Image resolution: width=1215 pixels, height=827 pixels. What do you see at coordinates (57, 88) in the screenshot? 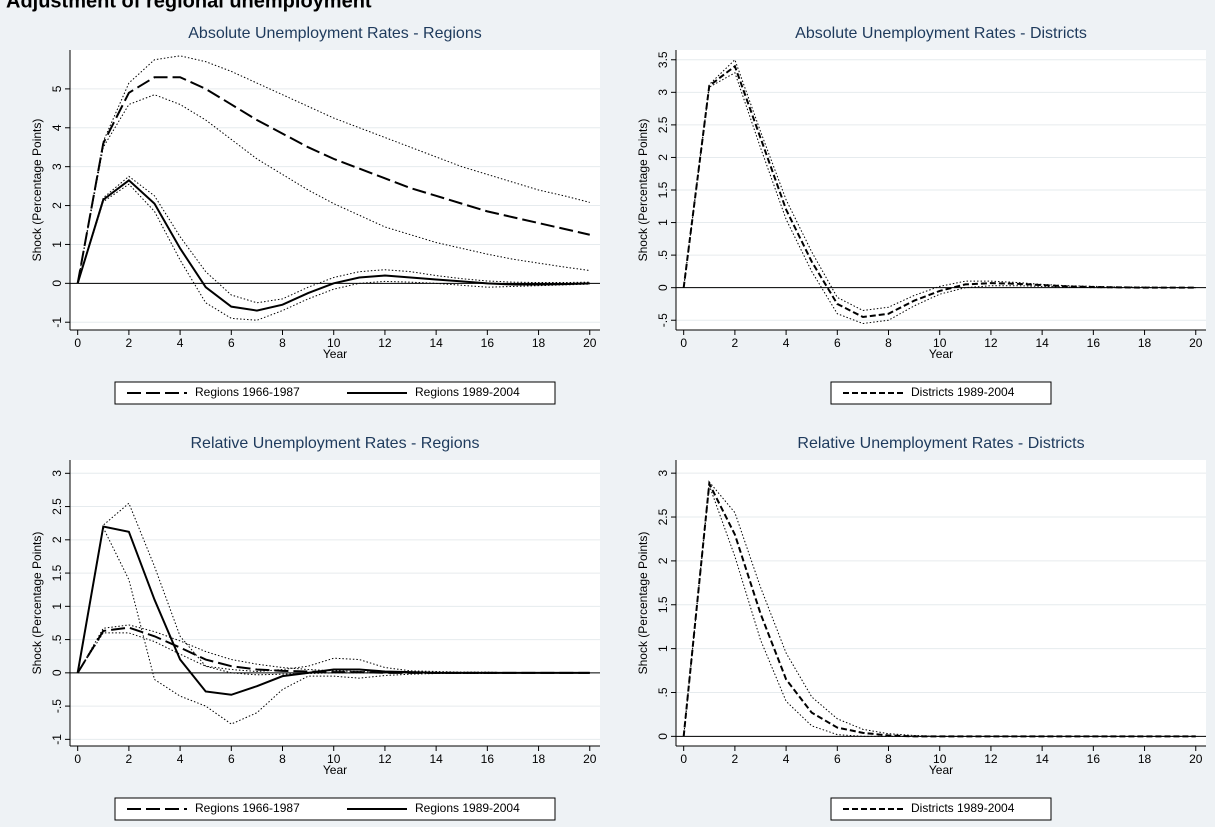
I see `y-tick-label: 5` at bounding box center [57, 88].